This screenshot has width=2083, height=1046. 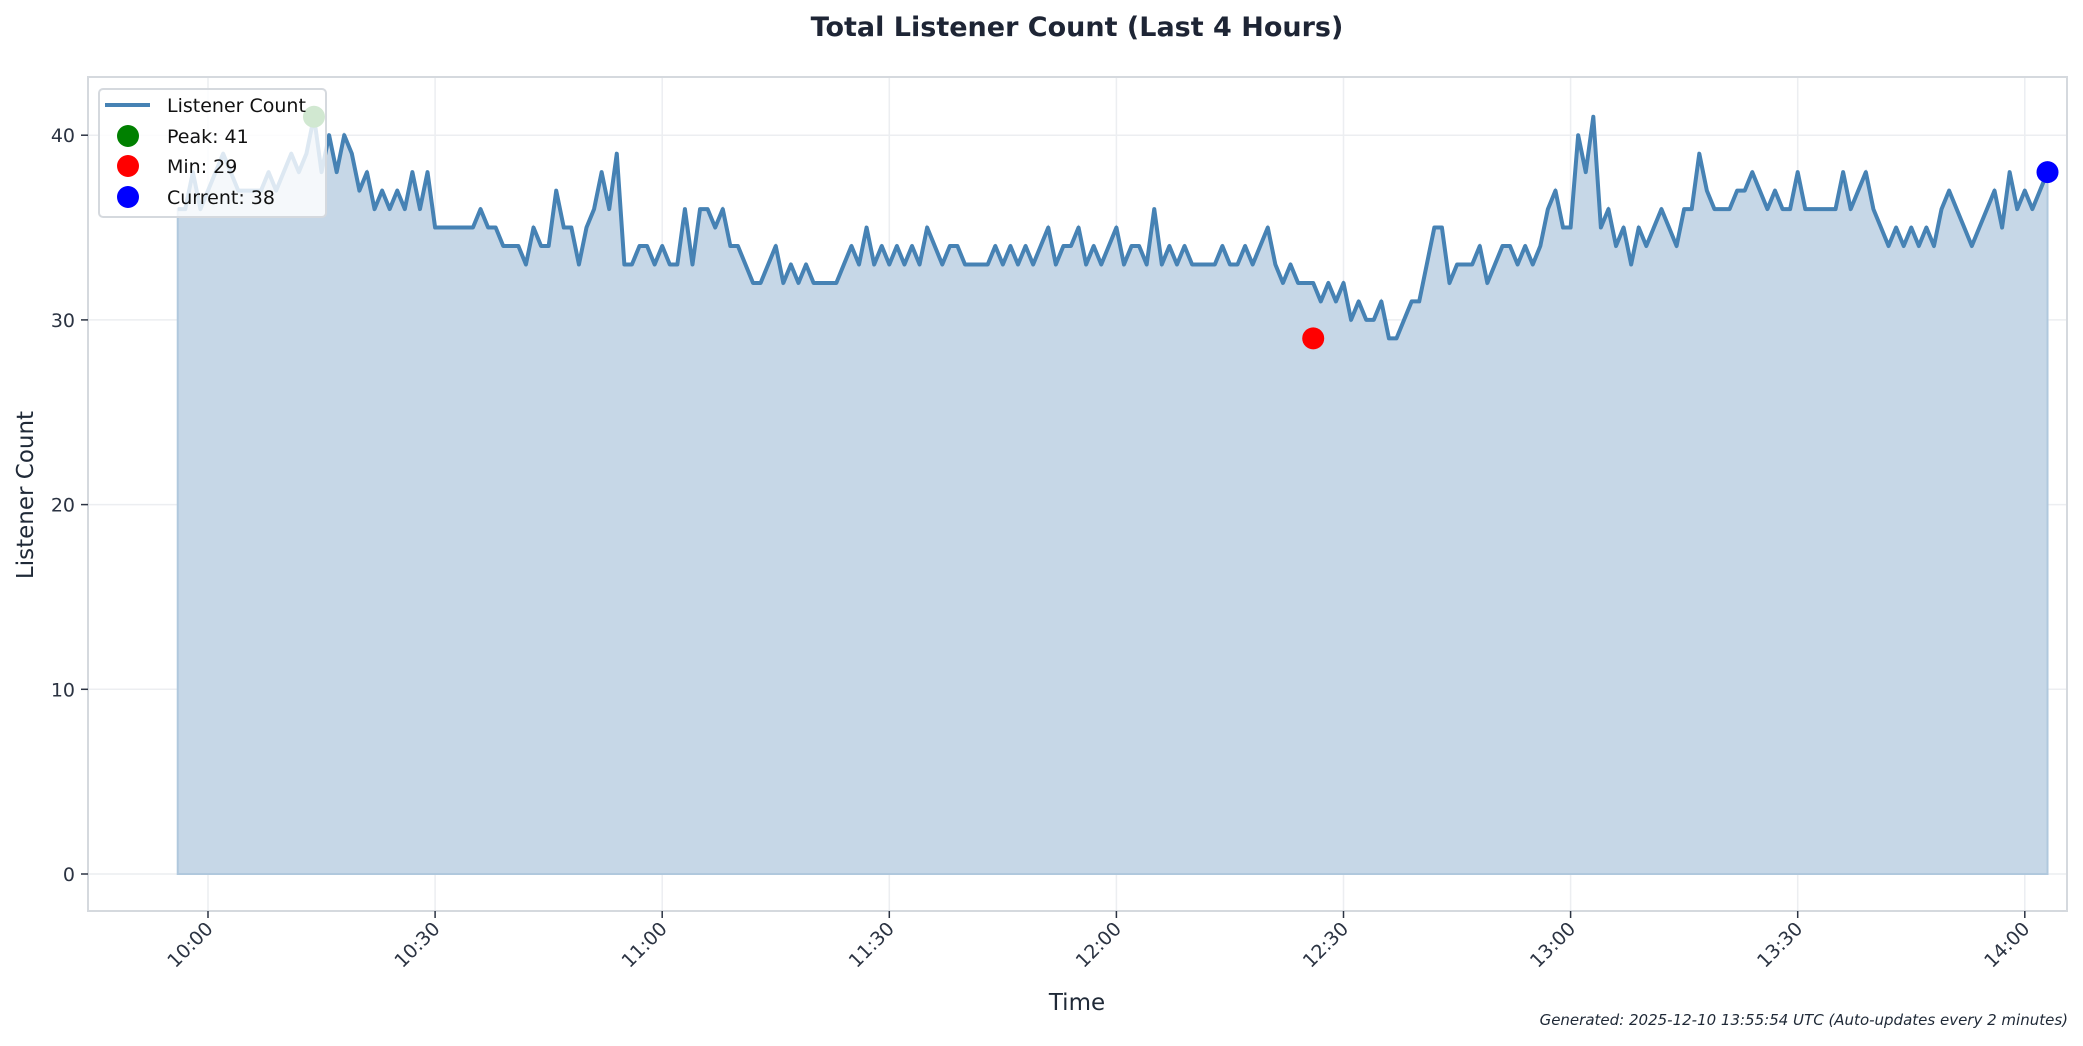 I want to click on legend-box, so click(x=212, y=153).